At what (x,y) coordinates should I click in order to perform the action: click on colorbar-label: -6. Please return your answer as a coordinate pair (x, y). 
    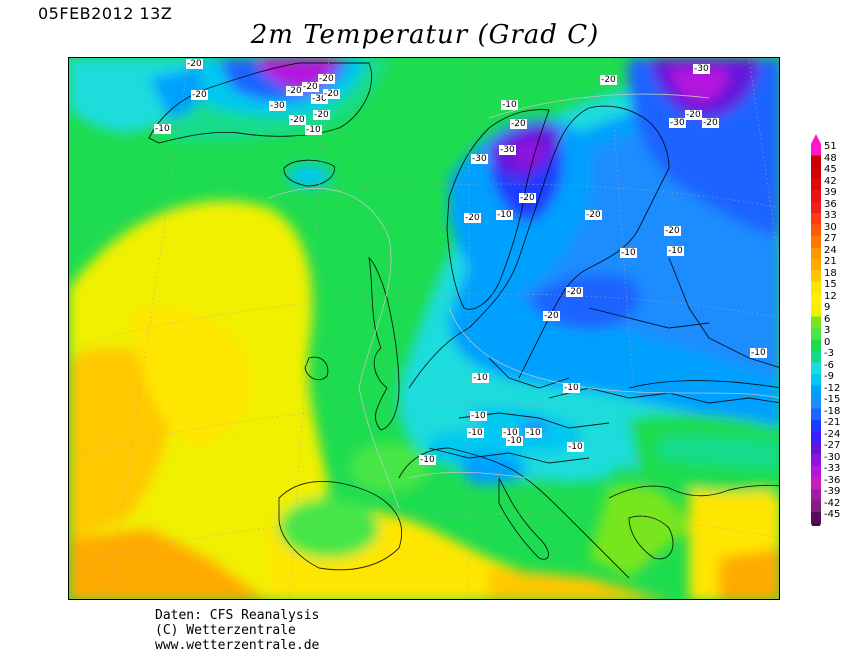
    Looking at the image, I should click on (829, 365).